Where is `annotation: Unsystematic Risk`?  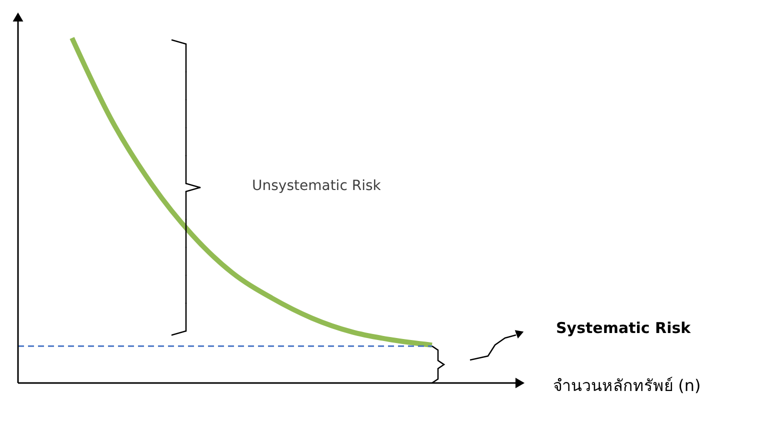 annotation: Unsystematic Risk is located at coordinates (317, 186).